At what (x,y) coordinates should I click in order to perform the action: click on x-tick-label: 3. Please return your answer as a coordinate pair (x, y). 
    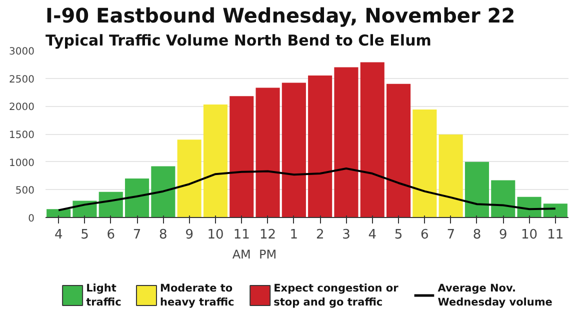
    Looking at the image, I should click on (346, 235).